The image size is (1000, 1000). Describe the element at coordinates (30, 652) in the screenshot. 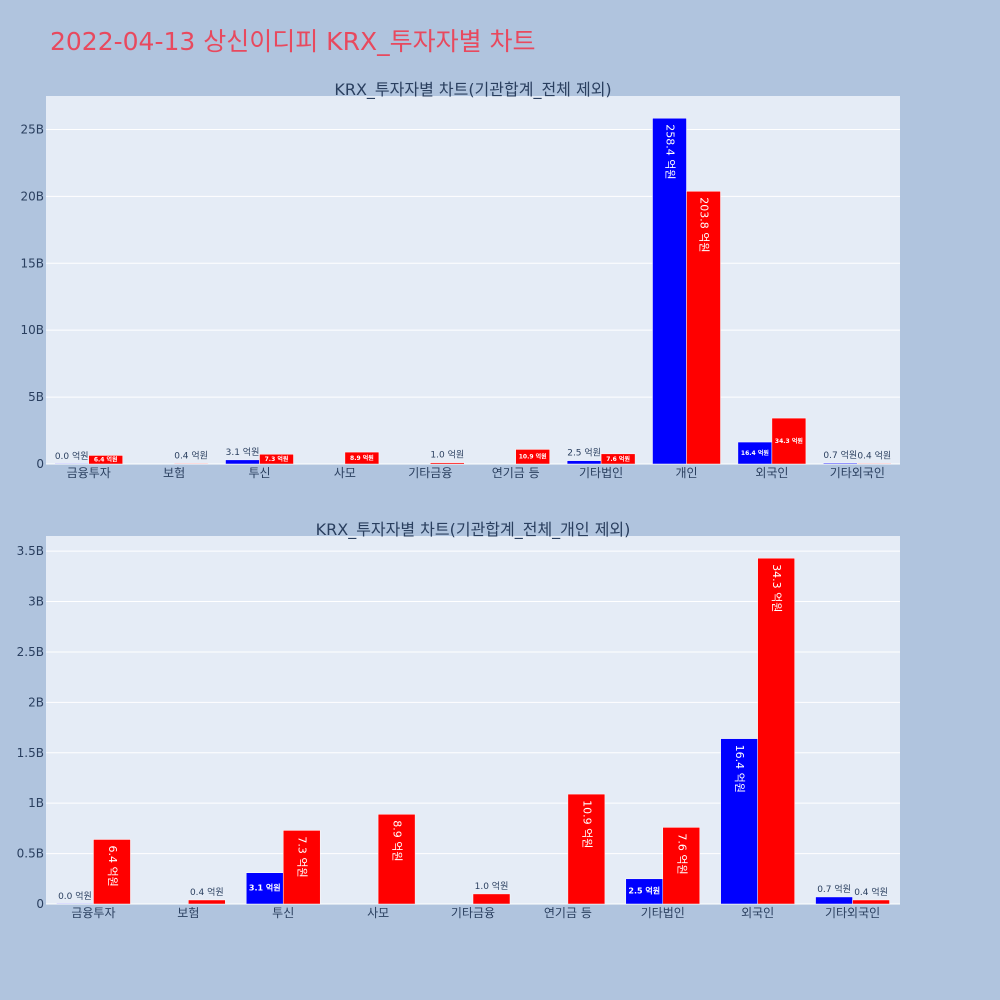

I see `y-tick-label: 2.5B` at that location.